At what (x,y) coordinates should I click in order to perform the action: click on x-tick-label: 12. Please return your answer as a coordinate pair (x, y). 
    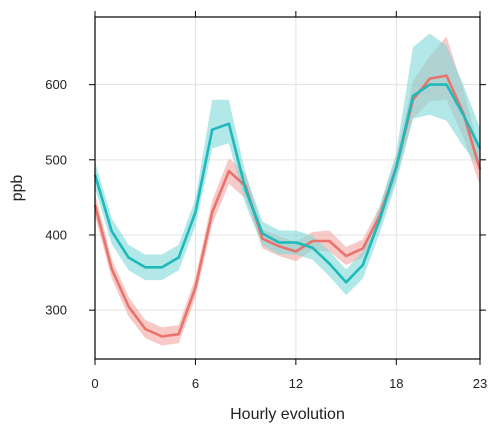
    Looking at the image, I should click on (296, 383).